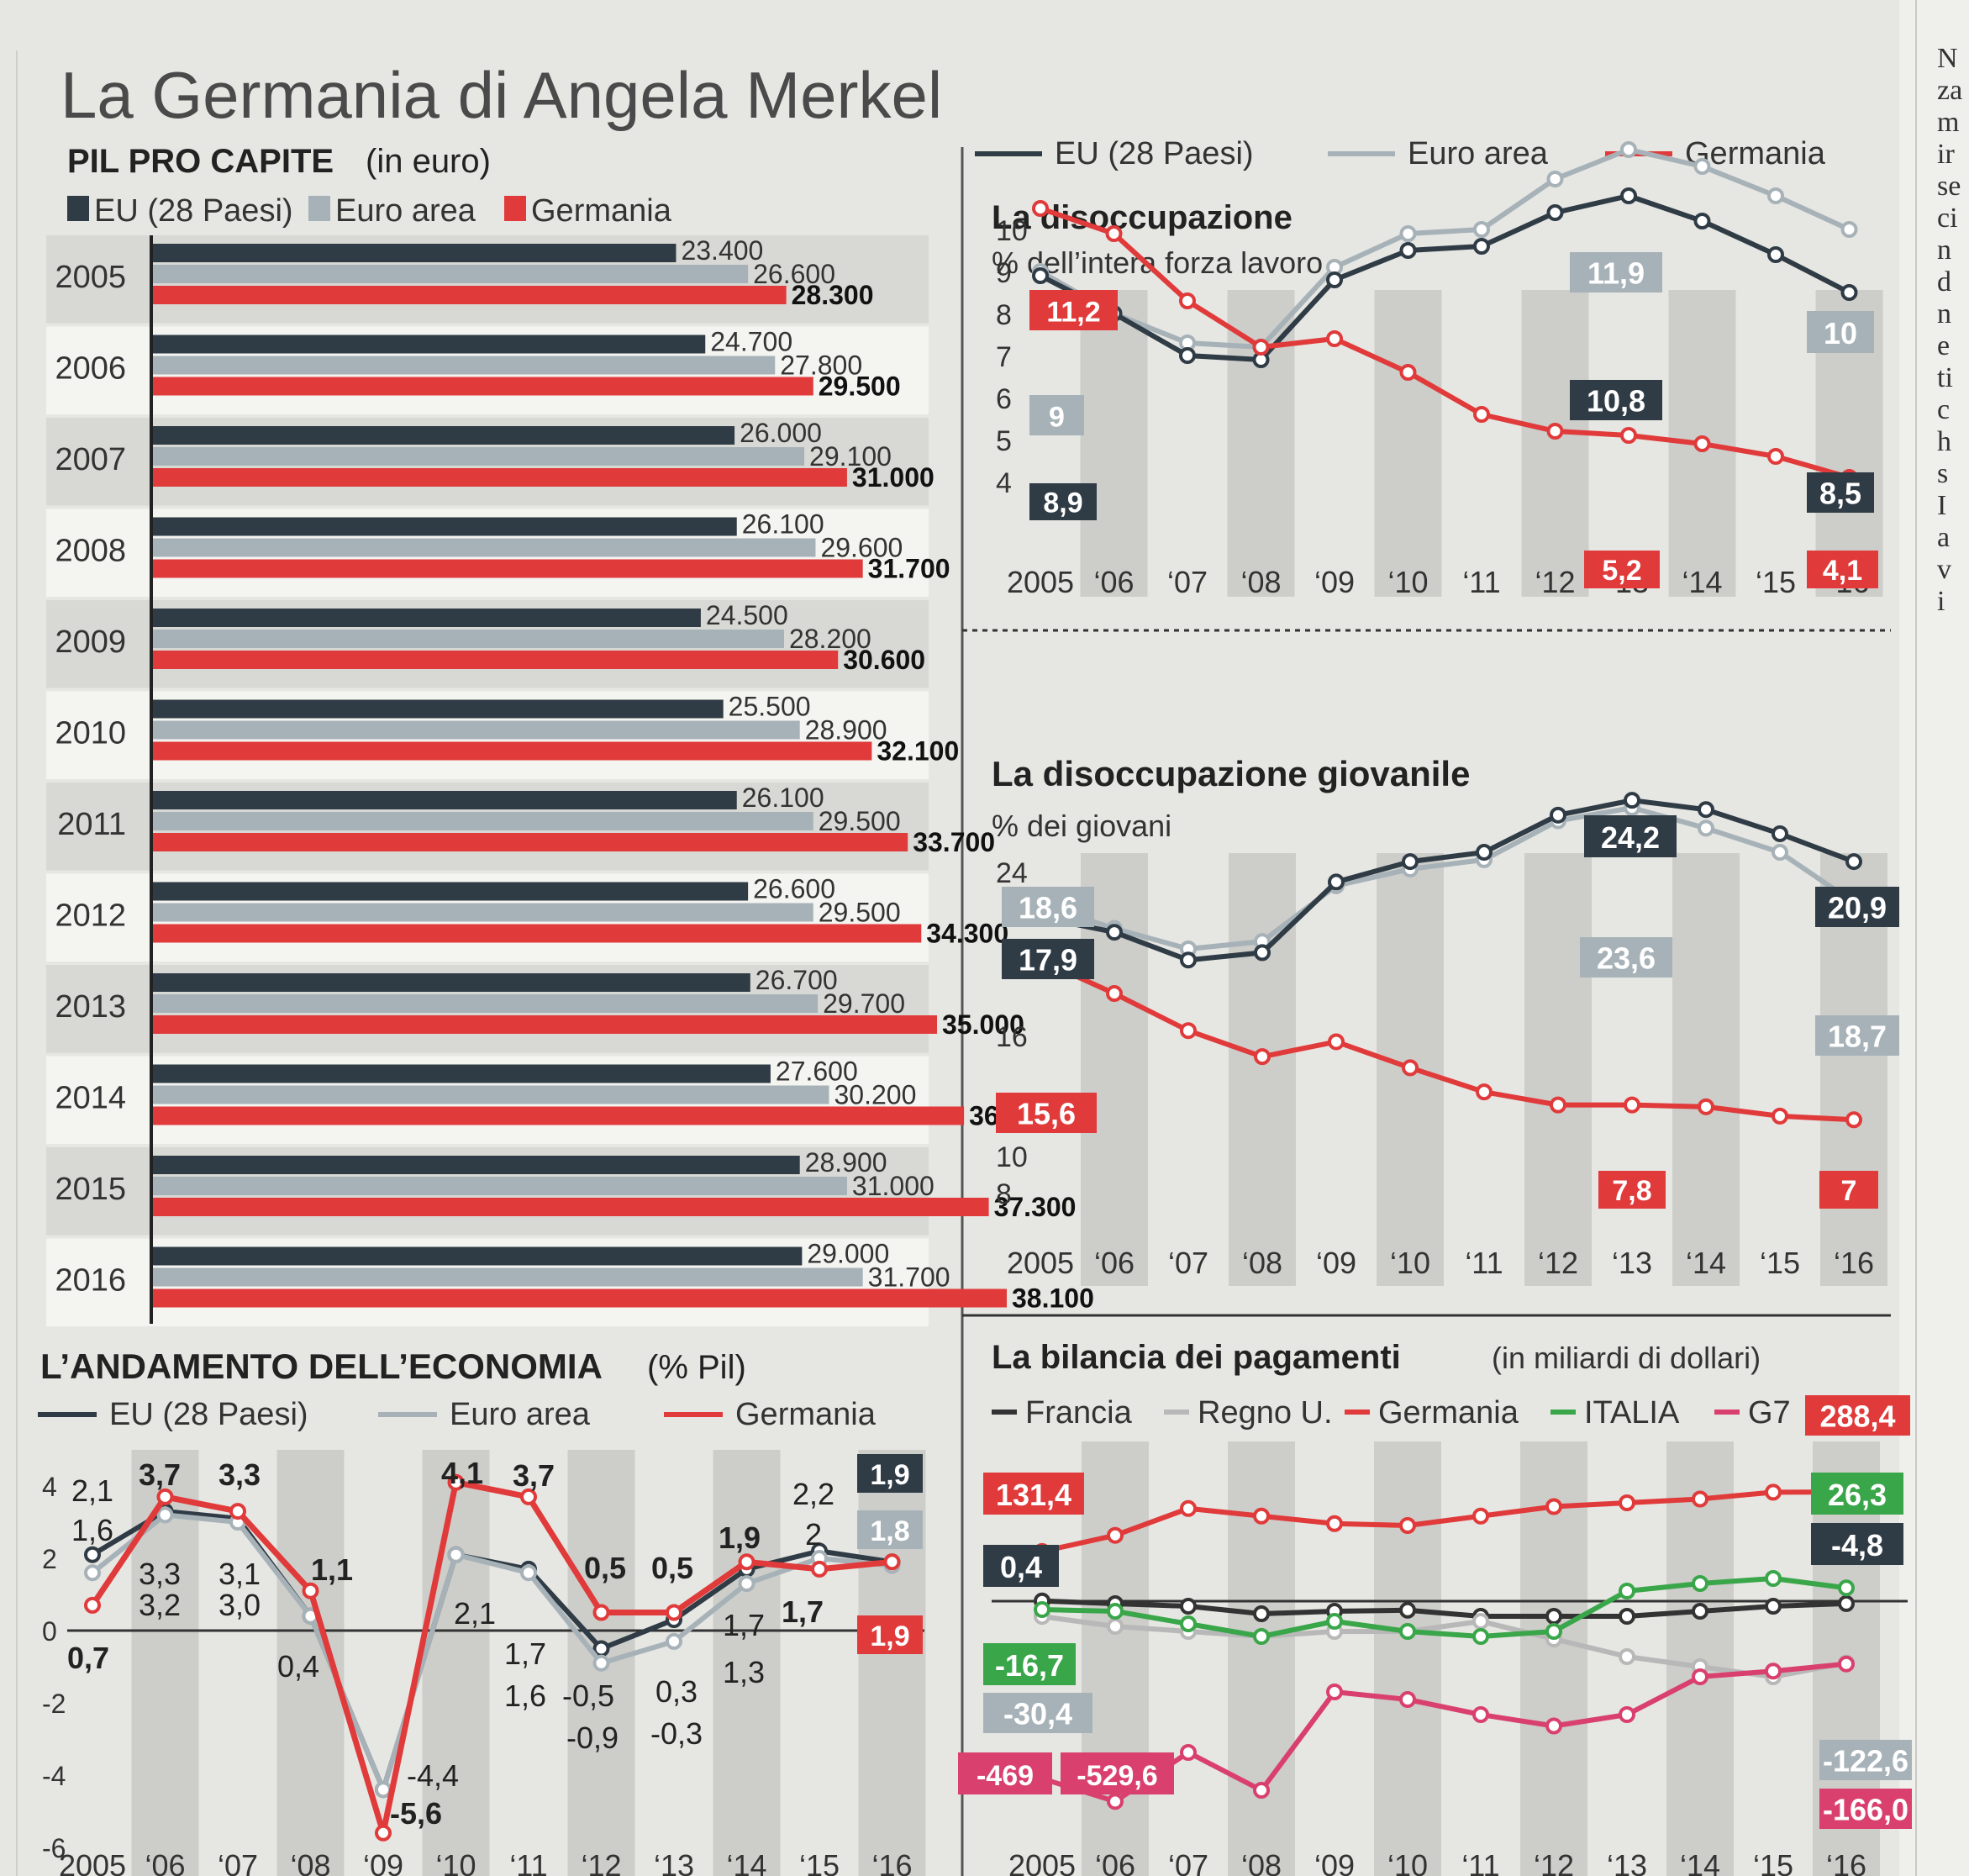 This screenshot has width=1969, height=1876. What do you see at coordinates (54, 1848) in the screenshot?
I see `econ-y-tick: -6` at bounding box center [54, 1848].